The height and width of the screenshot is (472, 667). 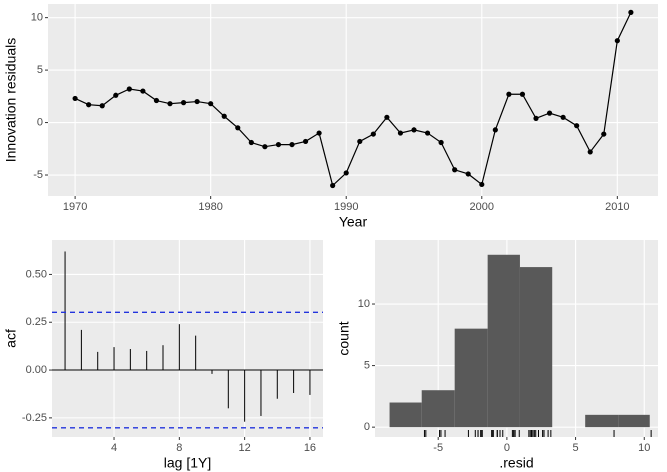 I want to click on x-tick-label: 12, so click(x=245, y=448).